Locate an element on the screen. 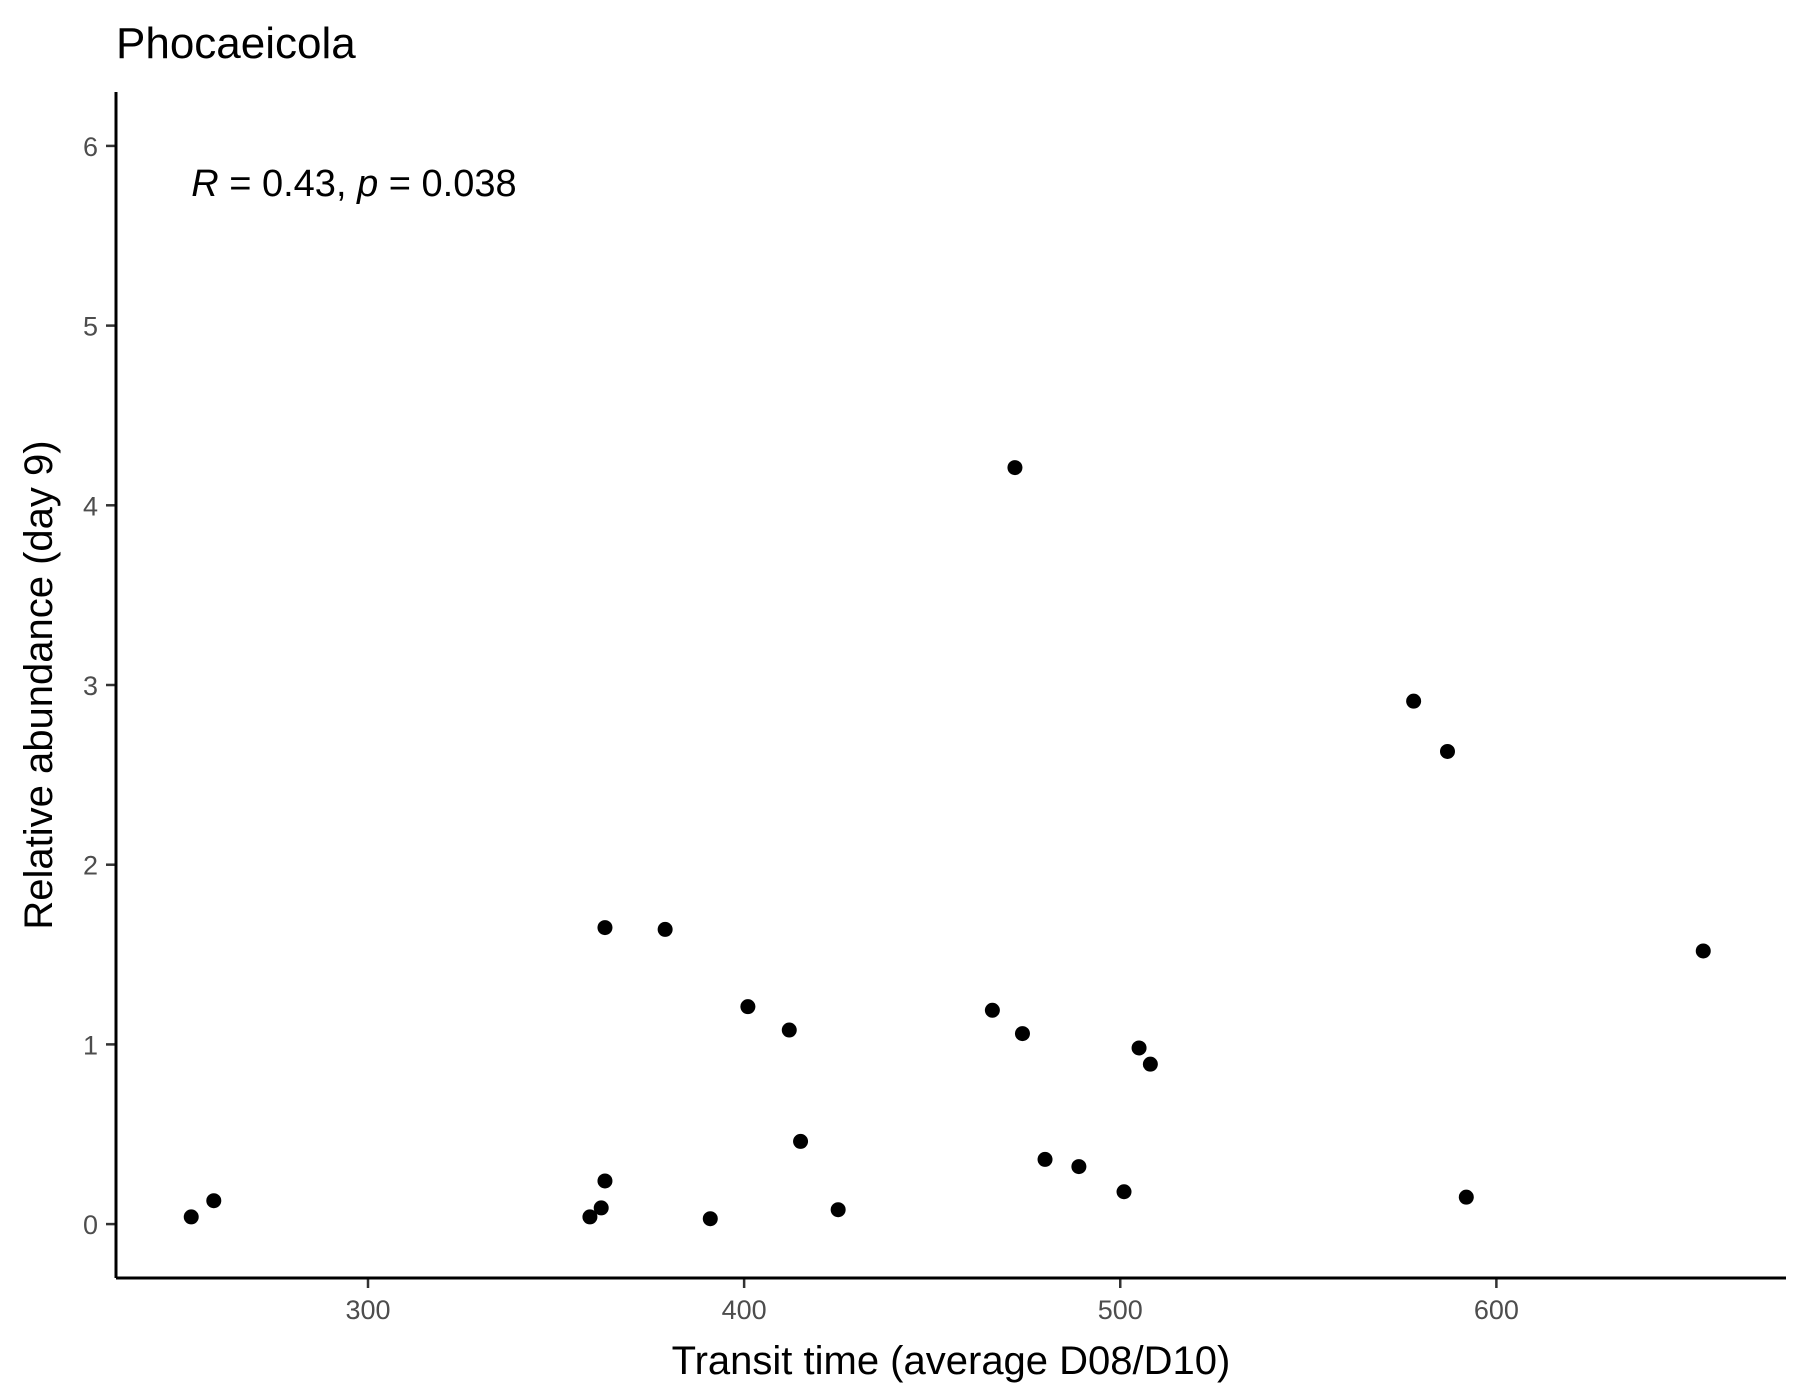 This screenshot has width=1800, height=1400. x-tick-label: 300 is located at coordinates (367, 1310).